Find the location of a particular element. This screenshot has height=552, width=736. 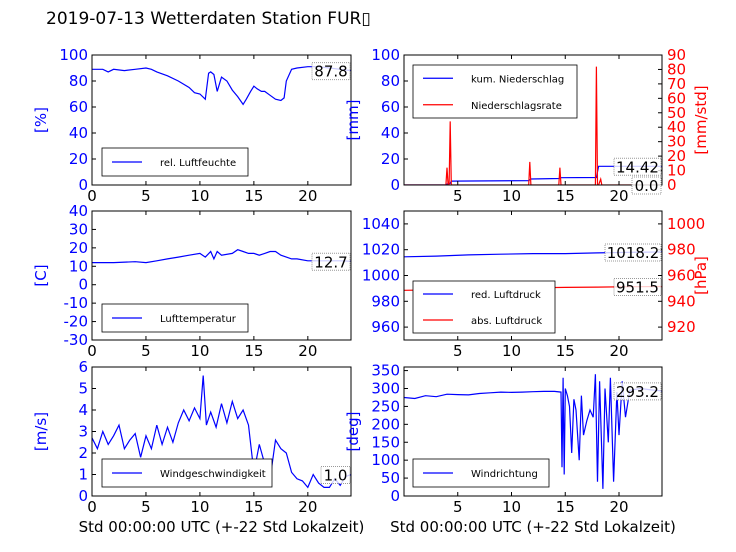

y-axis-label-humidity: [%] is located at coordinates (41, 120).